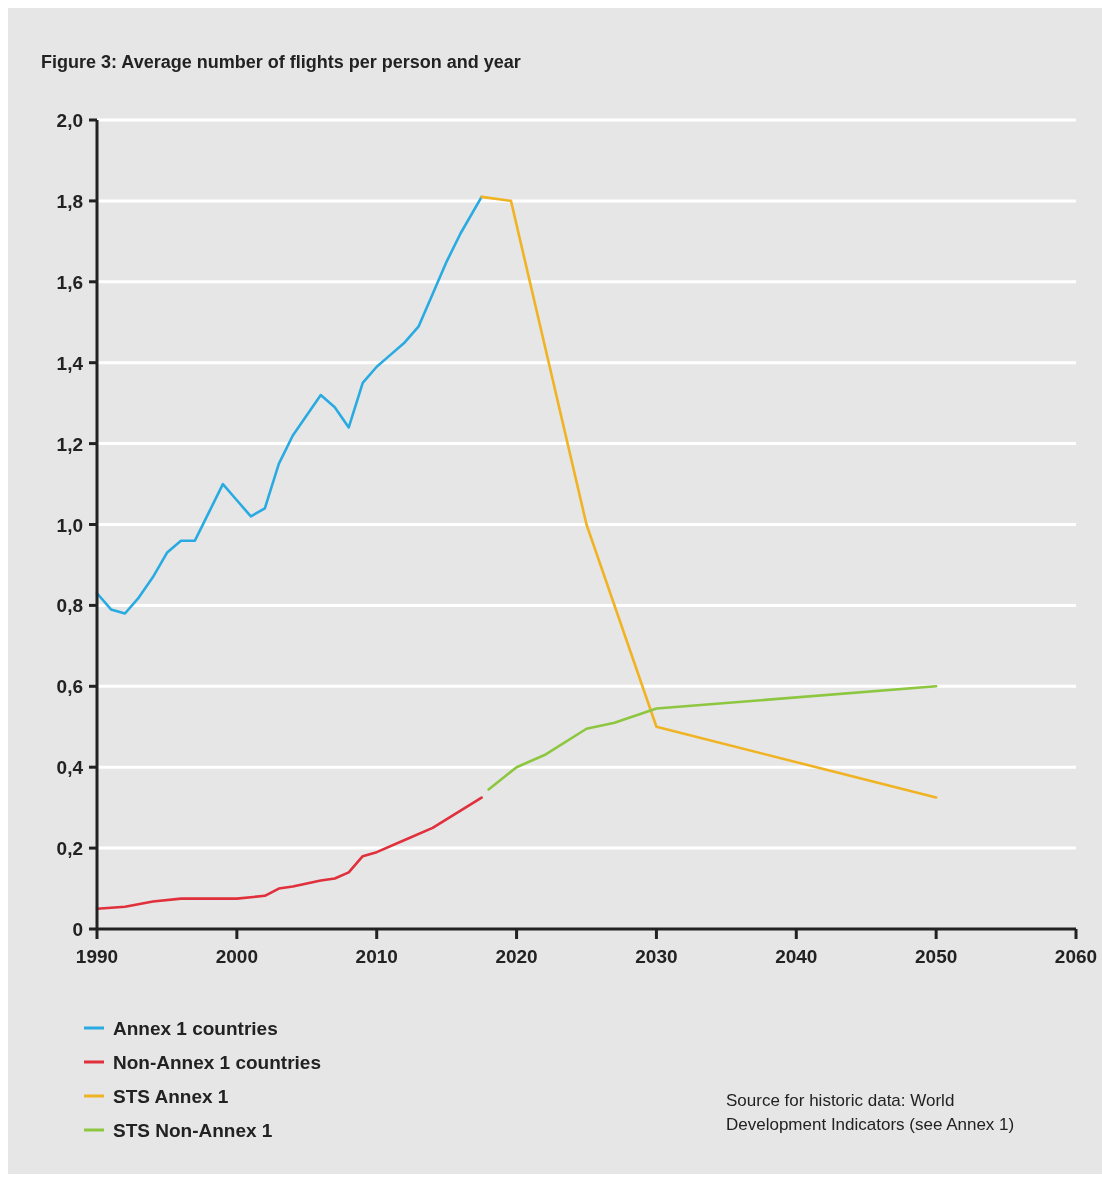 This screenshot has height=1182, width=1102. I want to click on x-tick-label: 2010, so click(376, 956).